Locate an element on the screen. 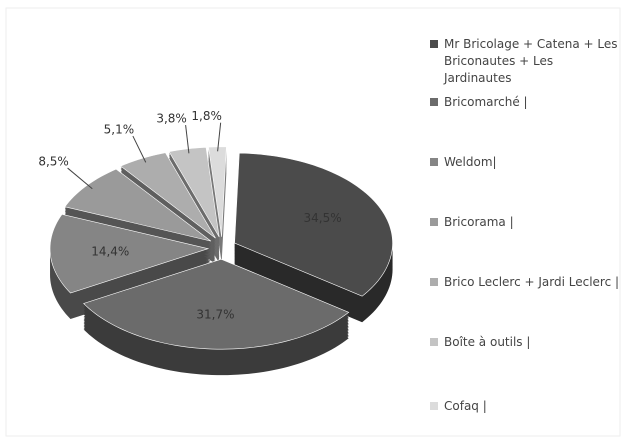 The height and width of the screenshot is (443, 626). legend-entry: Bricorama | is located at coordinates (526, 222).